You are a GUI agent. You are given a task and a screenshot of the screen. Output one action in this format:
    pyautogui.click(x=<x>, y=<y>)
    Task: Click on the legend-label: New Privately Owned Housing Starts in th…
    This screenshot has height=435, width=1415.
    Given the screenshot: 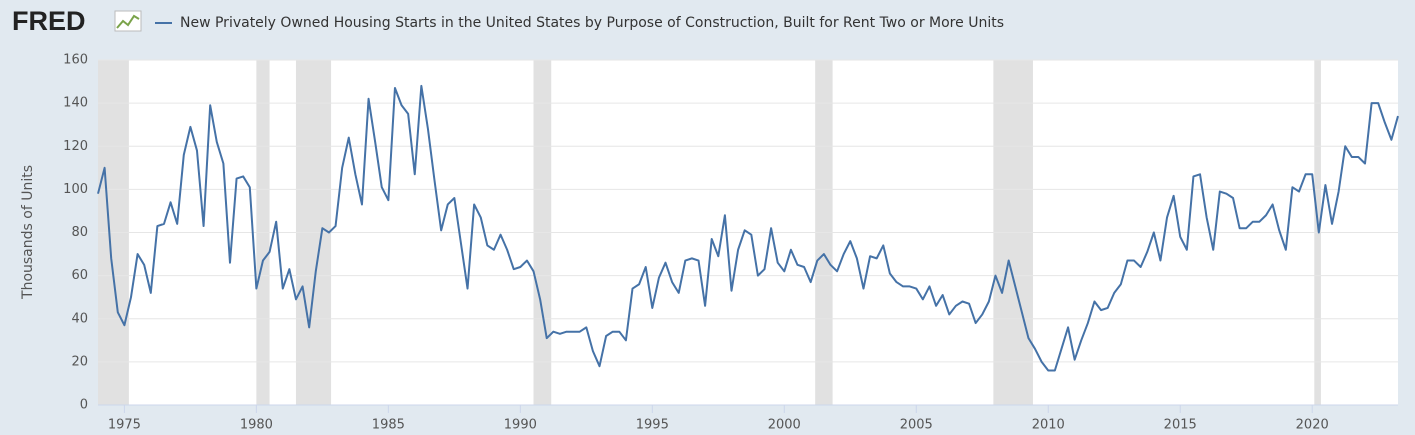 What is the action you would take?
    pyautogui.click(x=592, y=23)
    